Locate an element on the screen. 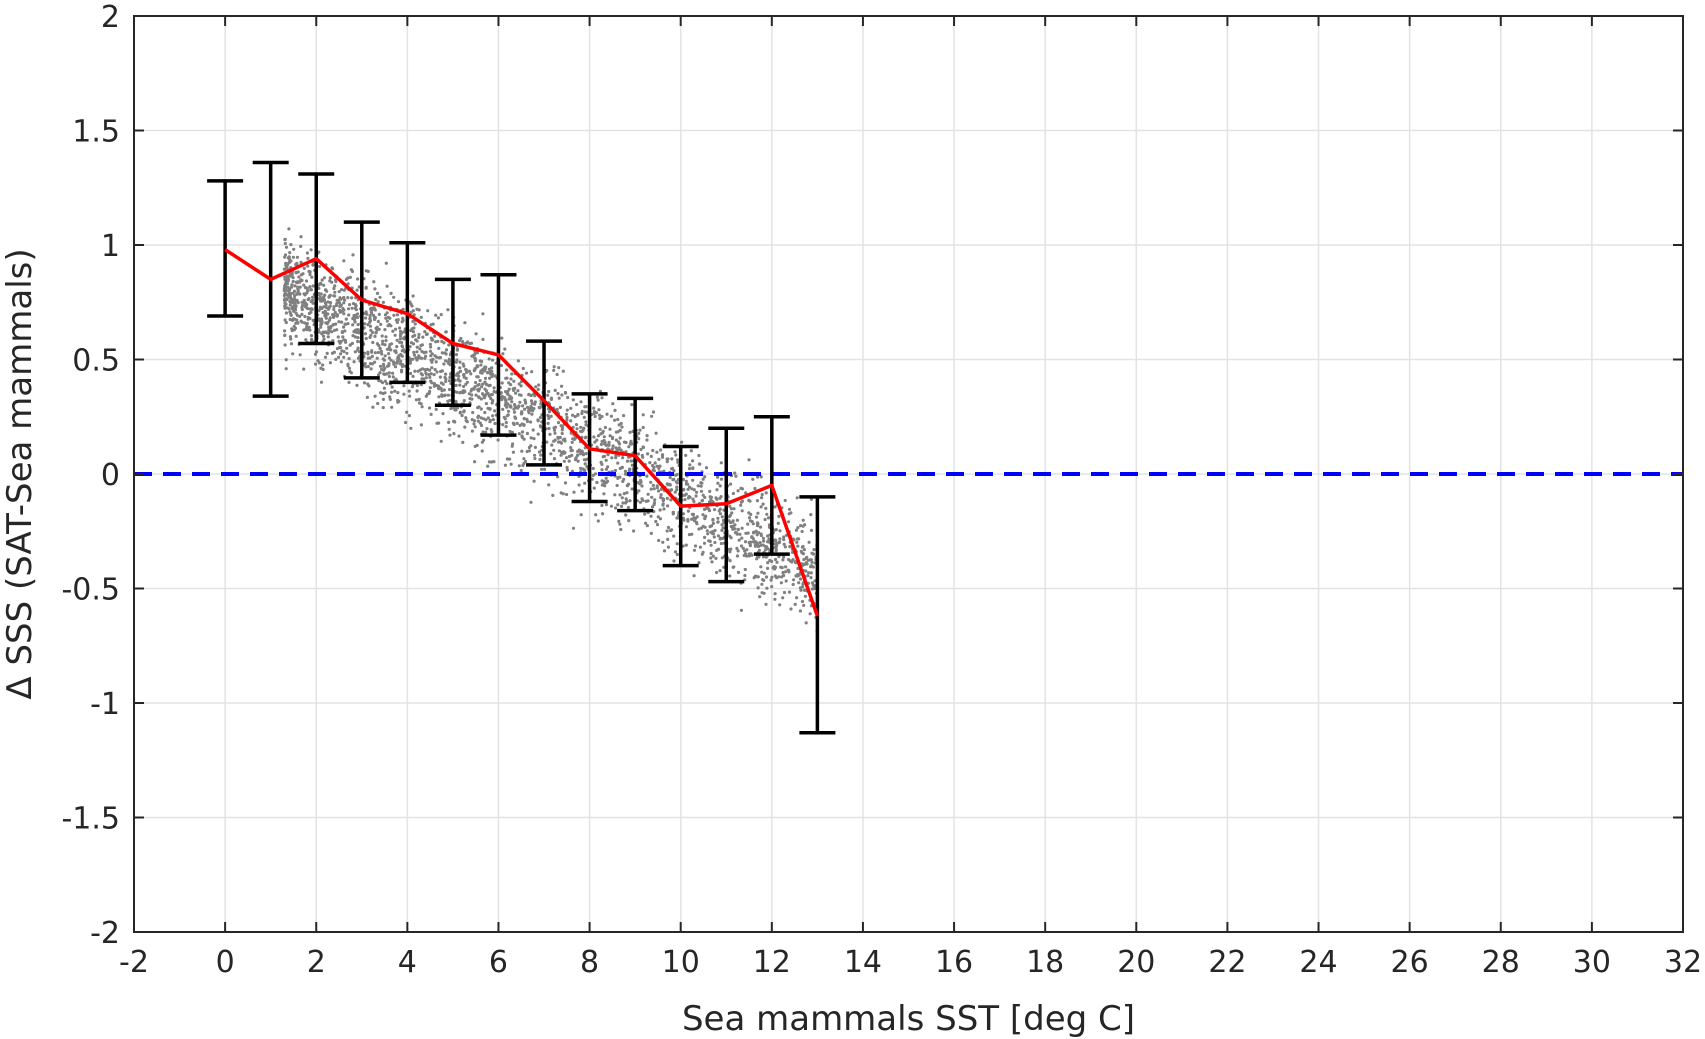 The width and height of the screenshot is (1705, 1039). y-tick-label: 0.5 is located at coordinates (96, 361).